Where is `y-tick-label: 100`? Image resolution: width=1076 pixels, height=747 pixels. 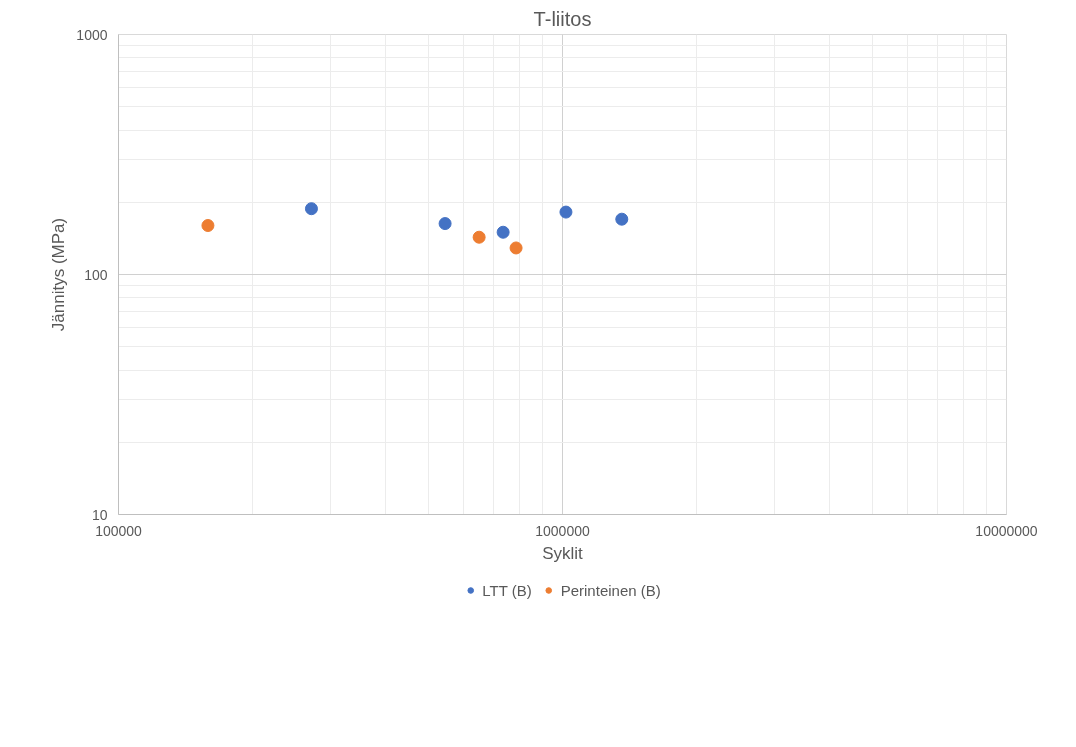
y-tick-label: 100 is located at coordinates (96, 274).